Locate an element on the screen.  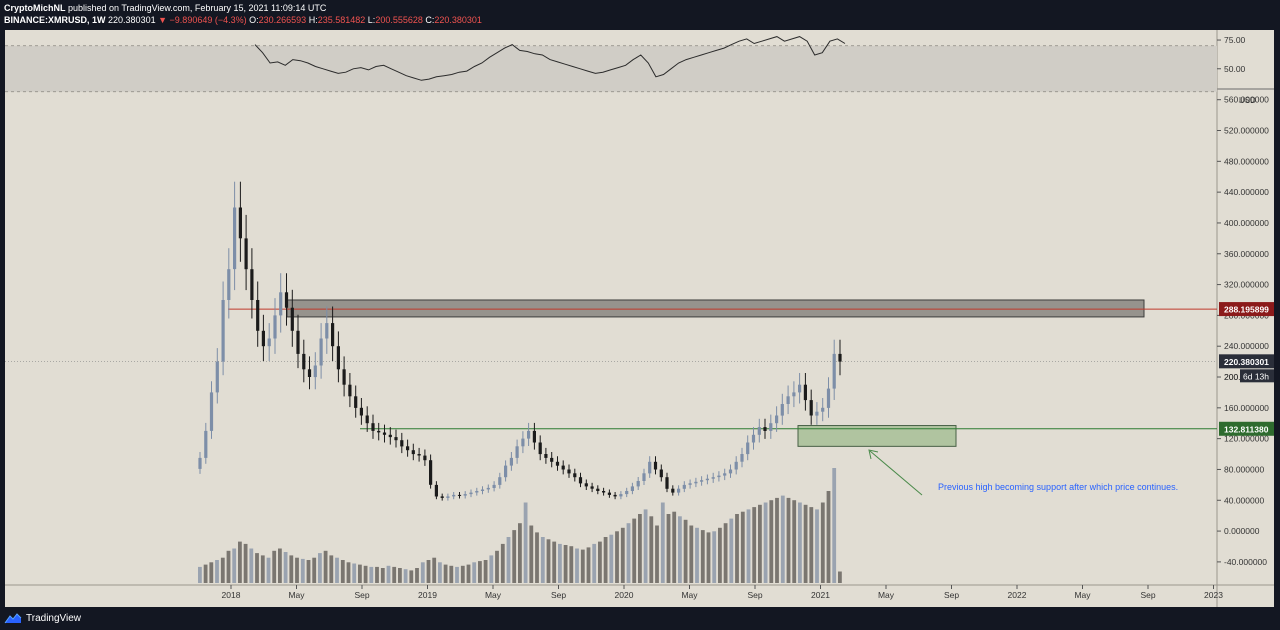
price-tick-label: 0.000000 is located at coordinates (1242, 531).